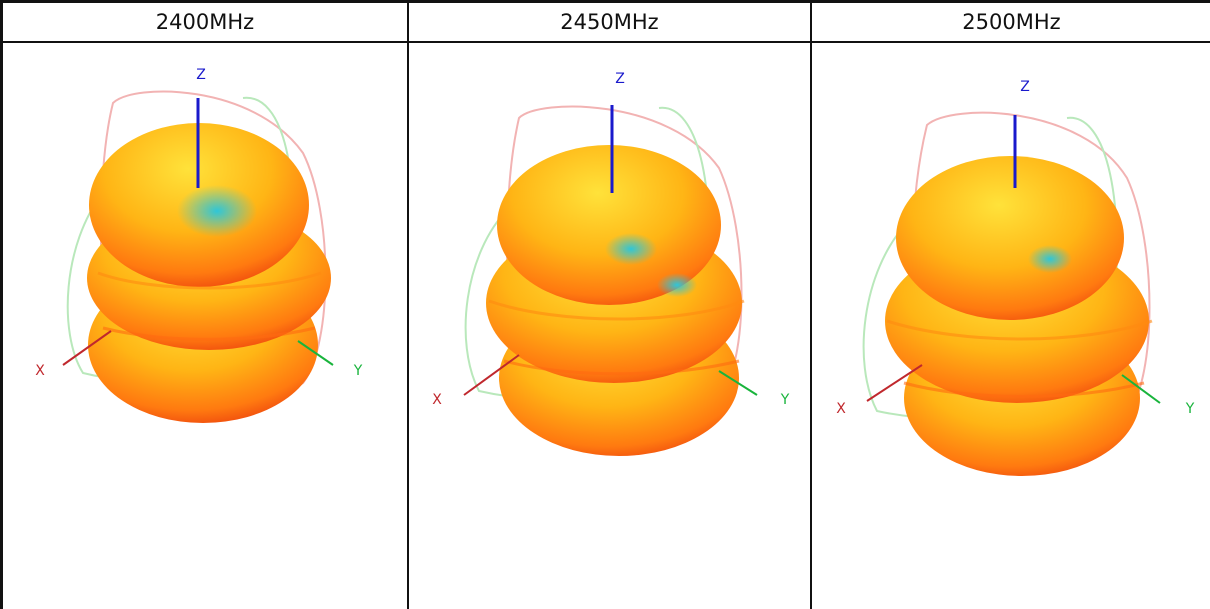 This screenshot has width=1210, height=609. Describe the element at coordinates (610, 23) in the screenshot. I see `header-2450mhz: 2450MHz` at that location.